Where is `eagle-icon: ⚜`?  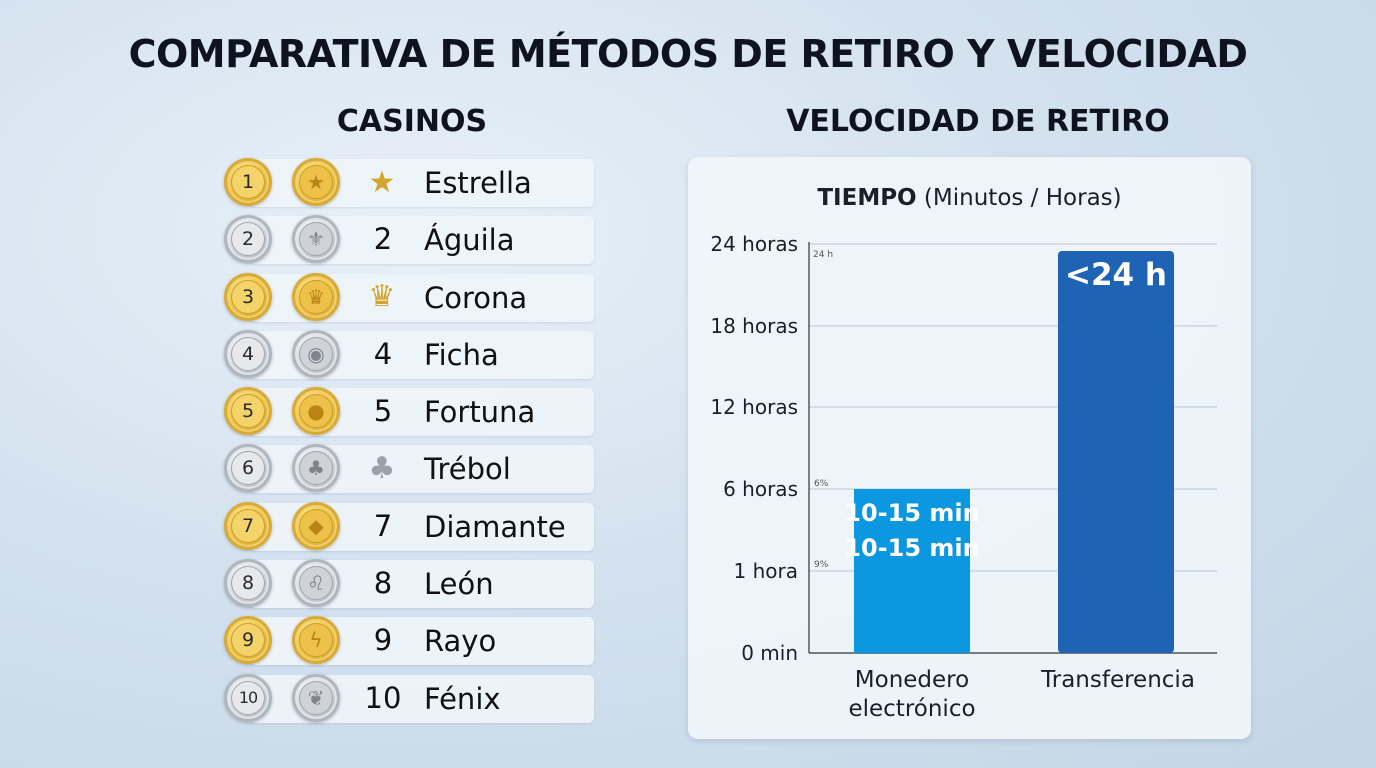 eagle-icon: ⚜ is located at coordinates (316, 239).